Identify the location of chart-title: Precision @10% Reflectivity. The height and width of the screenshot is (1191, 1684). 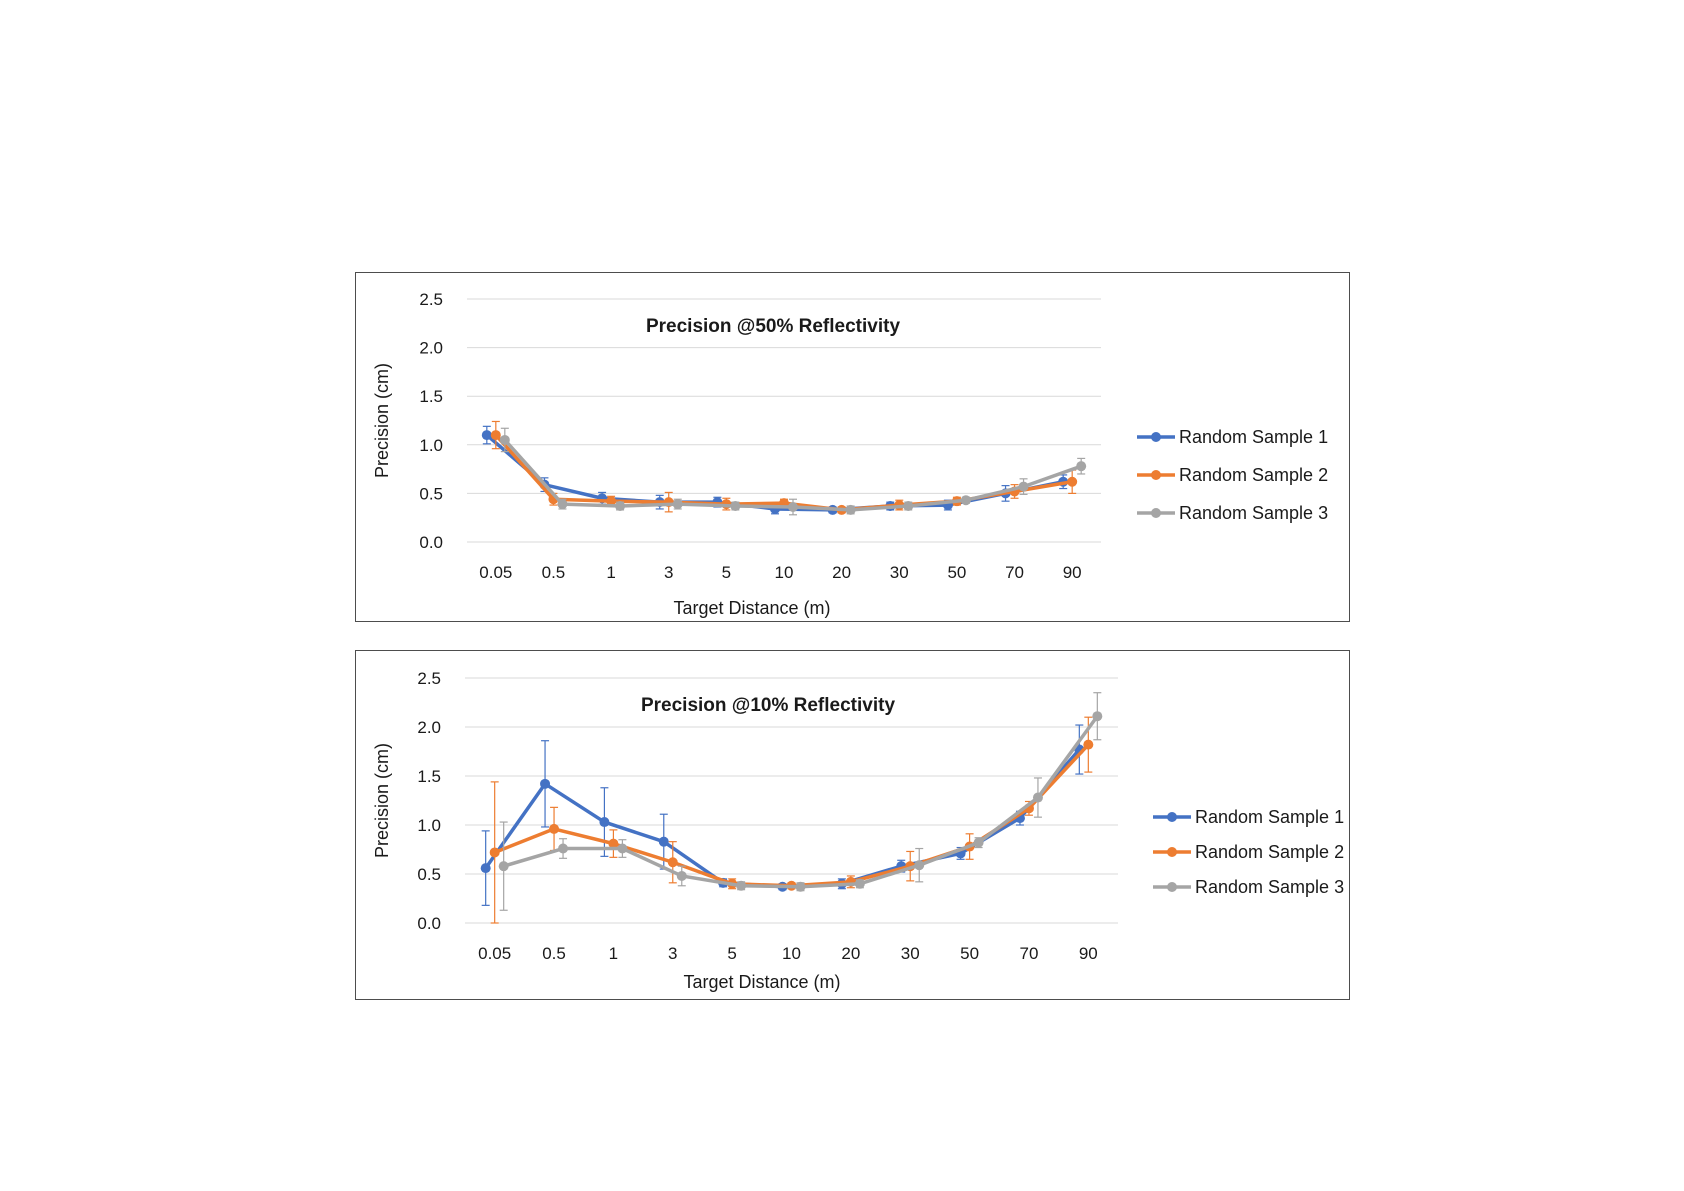
(768, 705).